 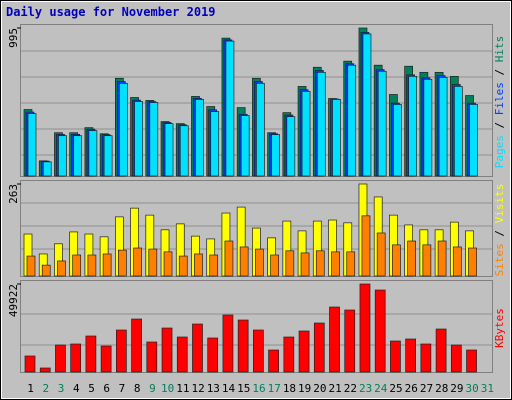 What do you see at coordinates (274, 388) in the screenshot?
I see `x-tick-label: 17` at bounding box center [274, 388].